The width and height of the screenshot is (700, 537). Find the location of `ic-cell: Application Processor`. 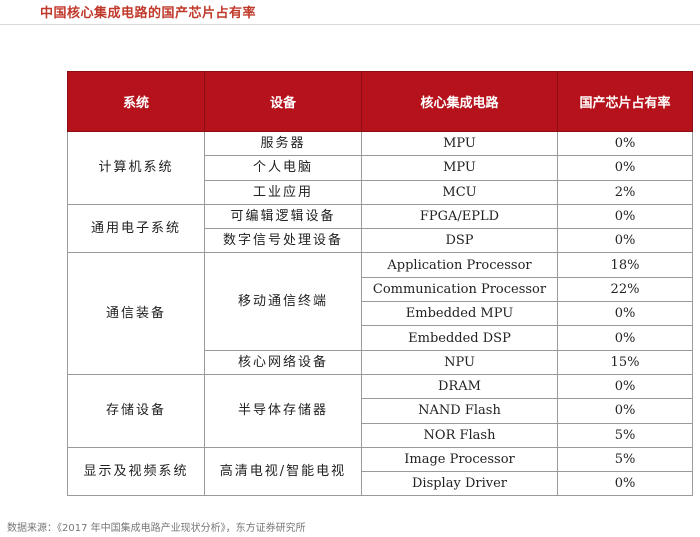

ic-cell: Application Processor is located at coordinates (459, 265).